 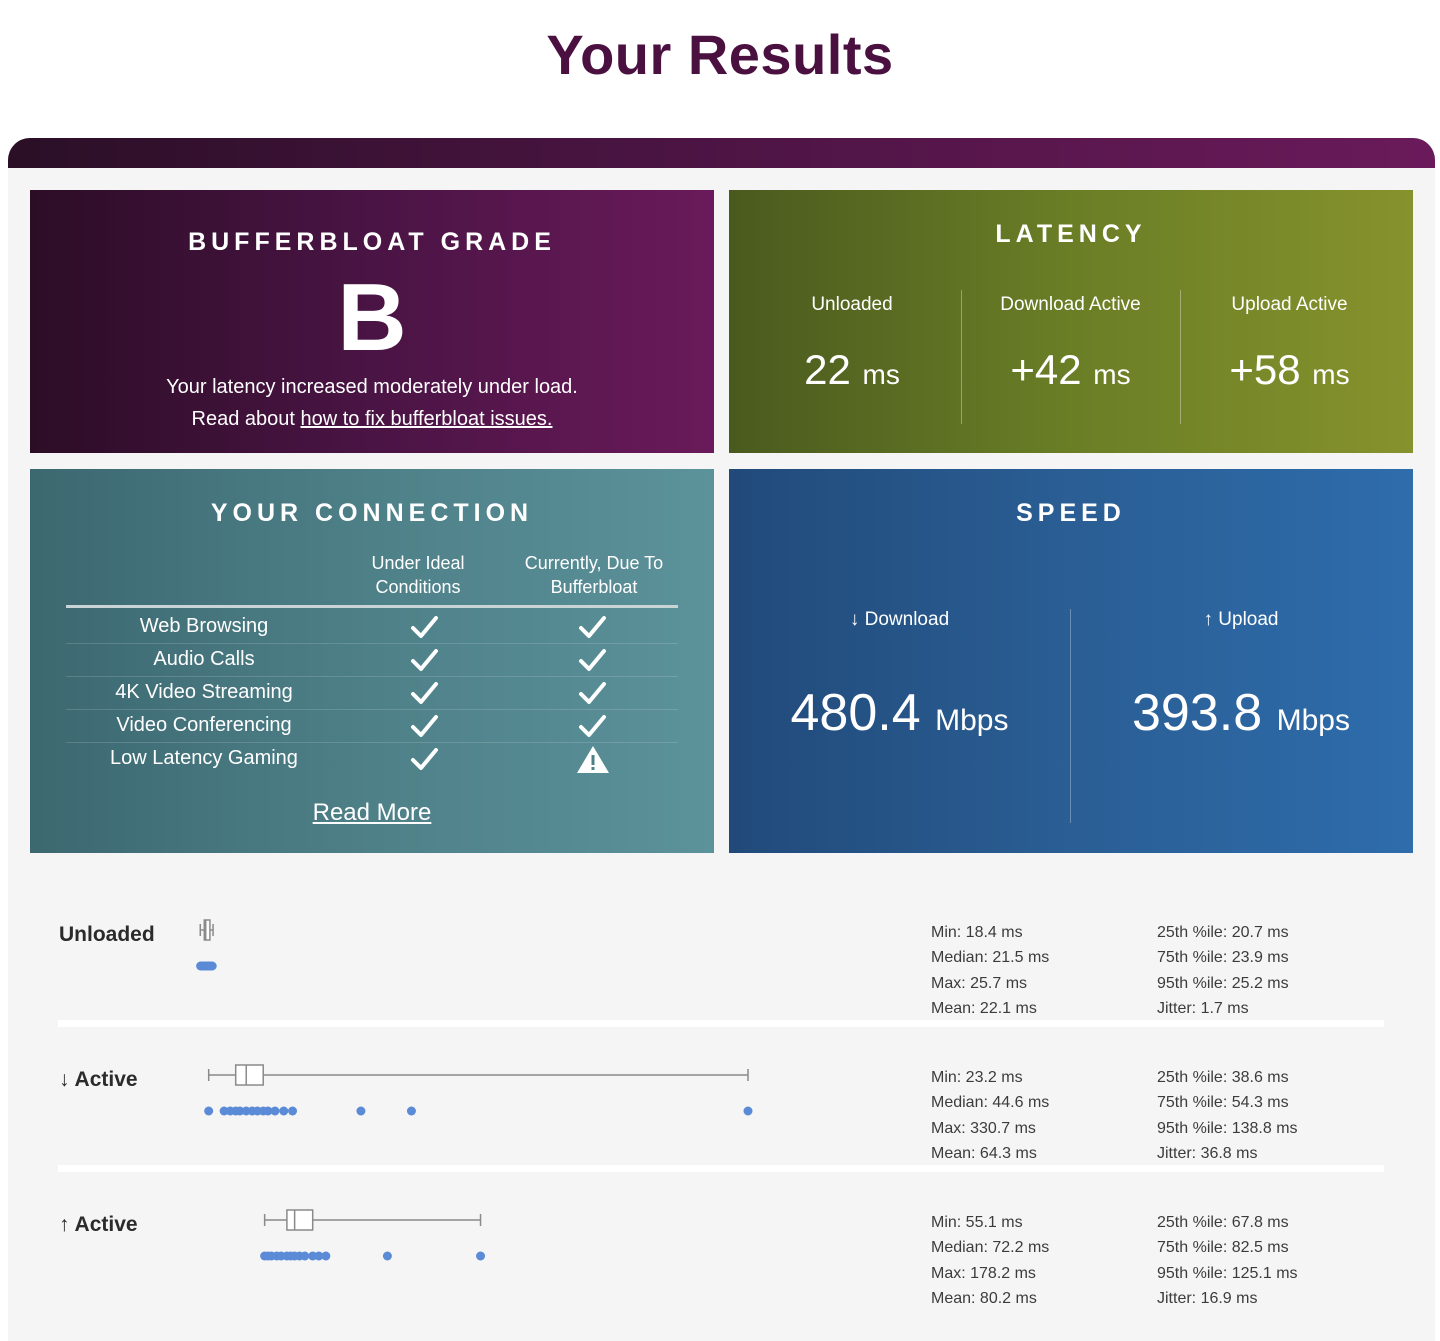 What do you see at coordinates (899, 713) in the screenshot?
I see `download-value: 480.4 Mbps` at bounding box center [899, 713].